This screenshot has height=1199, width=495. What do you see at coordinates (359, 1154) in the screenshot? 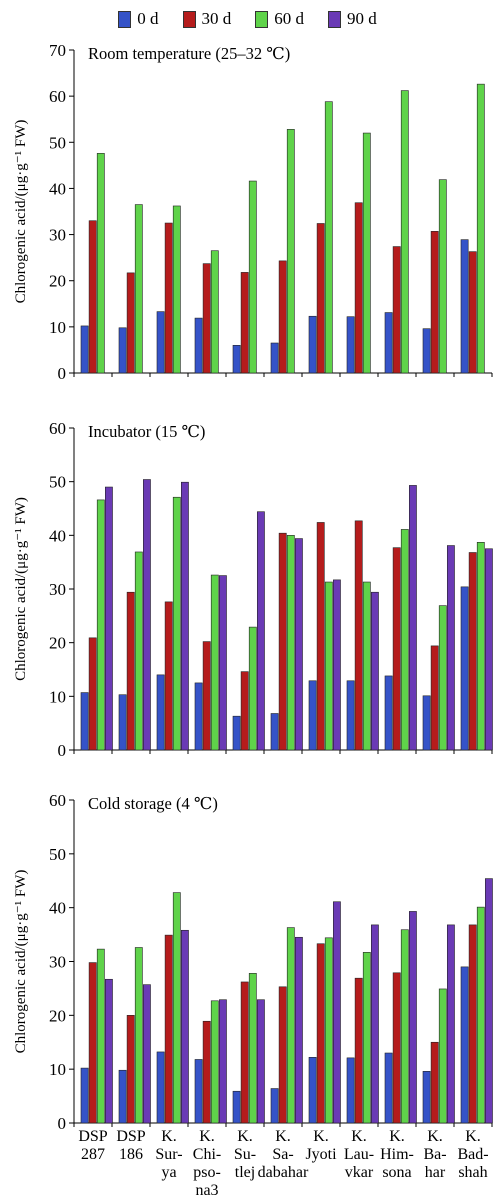
I see `x-tick-label: Lau-` at bounding box center [359, 1154].